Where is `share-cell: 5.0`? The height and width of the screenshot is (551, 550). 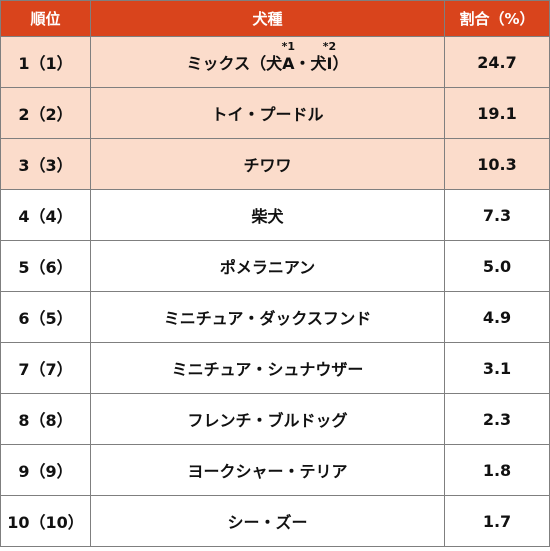 share-cell: 5.0 is located at coordinates (497, 266).